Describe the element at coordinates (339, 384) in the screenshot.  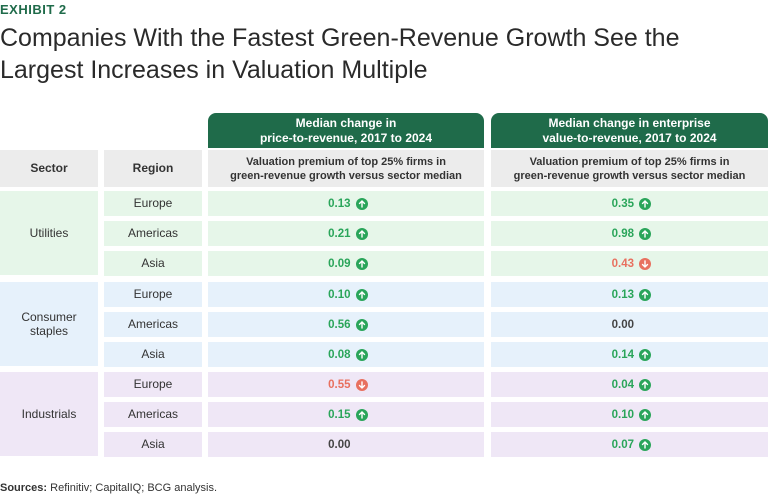
I see `p2r-value: 0.55` at that location.